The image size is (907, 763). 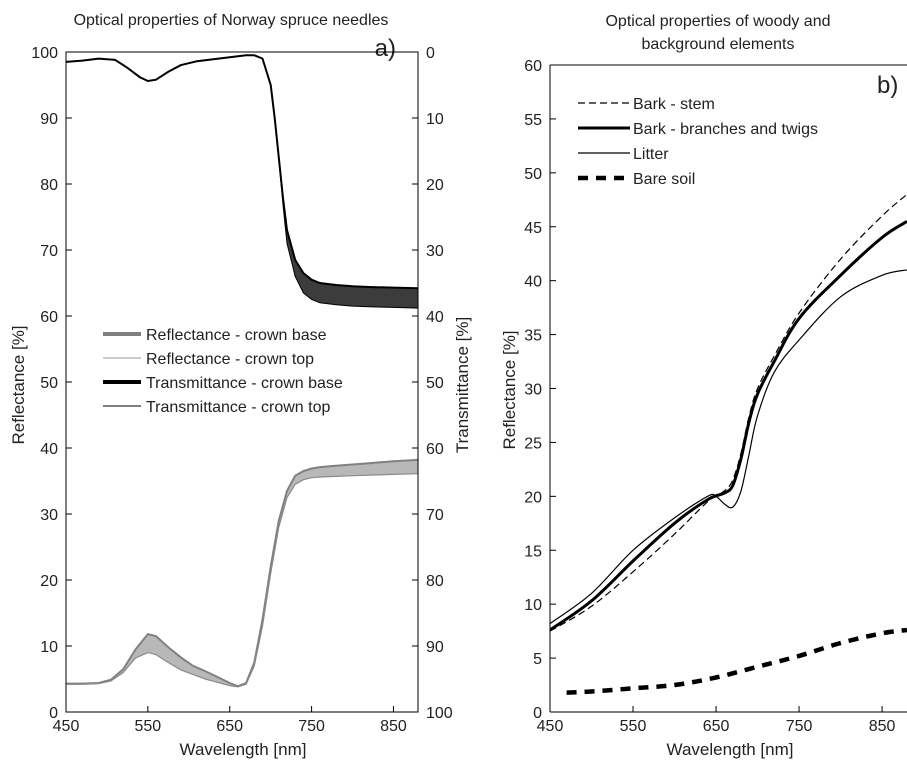 I want to click on series-transmittance-crown-base, so click(x=242, y=172).